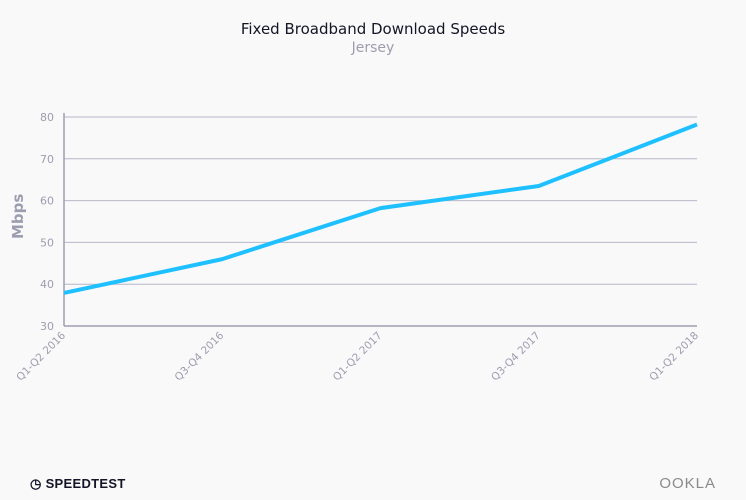 The image size is (746, 500). Describe the element at coordinates (373, 48) in the screenshot. I see `chart-subtitle: Jersey` at that location.